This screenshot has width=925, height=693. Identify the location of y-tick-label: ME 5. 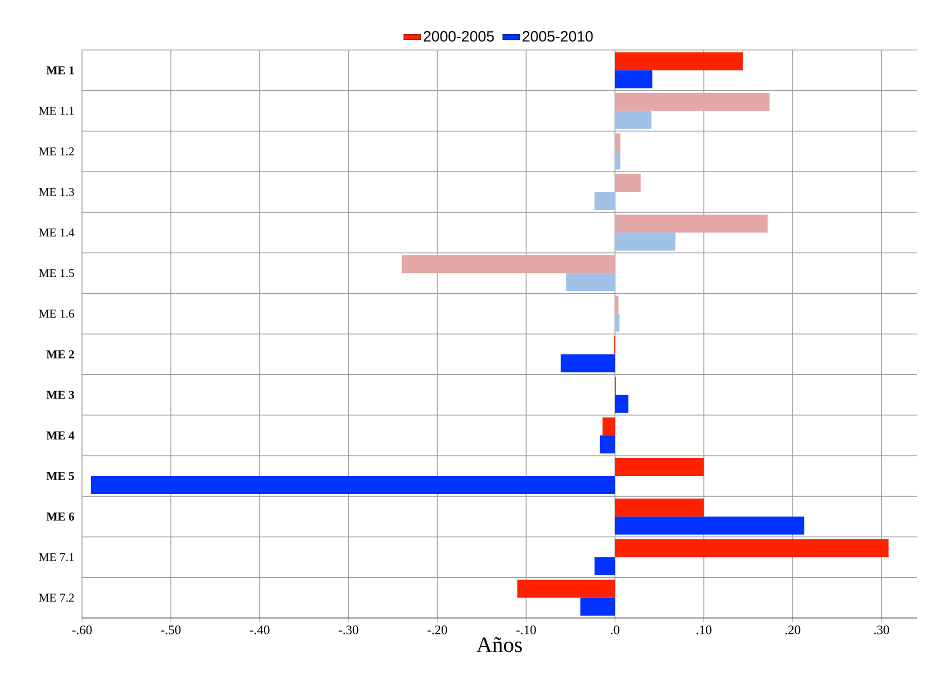
(60, 476).